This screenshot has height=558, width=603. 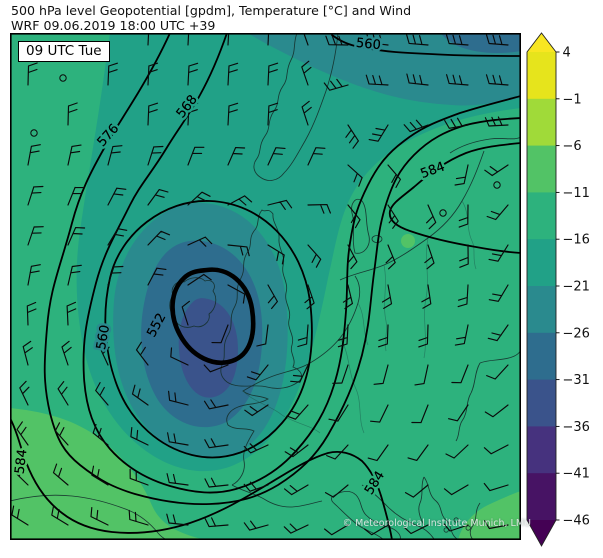 What do you see at coordinates (113, 25) in the screenshot?
I see `chart-subtitle: WRF 09.06.2019 18:00 UTC +39` at bounding box center [113, 25].